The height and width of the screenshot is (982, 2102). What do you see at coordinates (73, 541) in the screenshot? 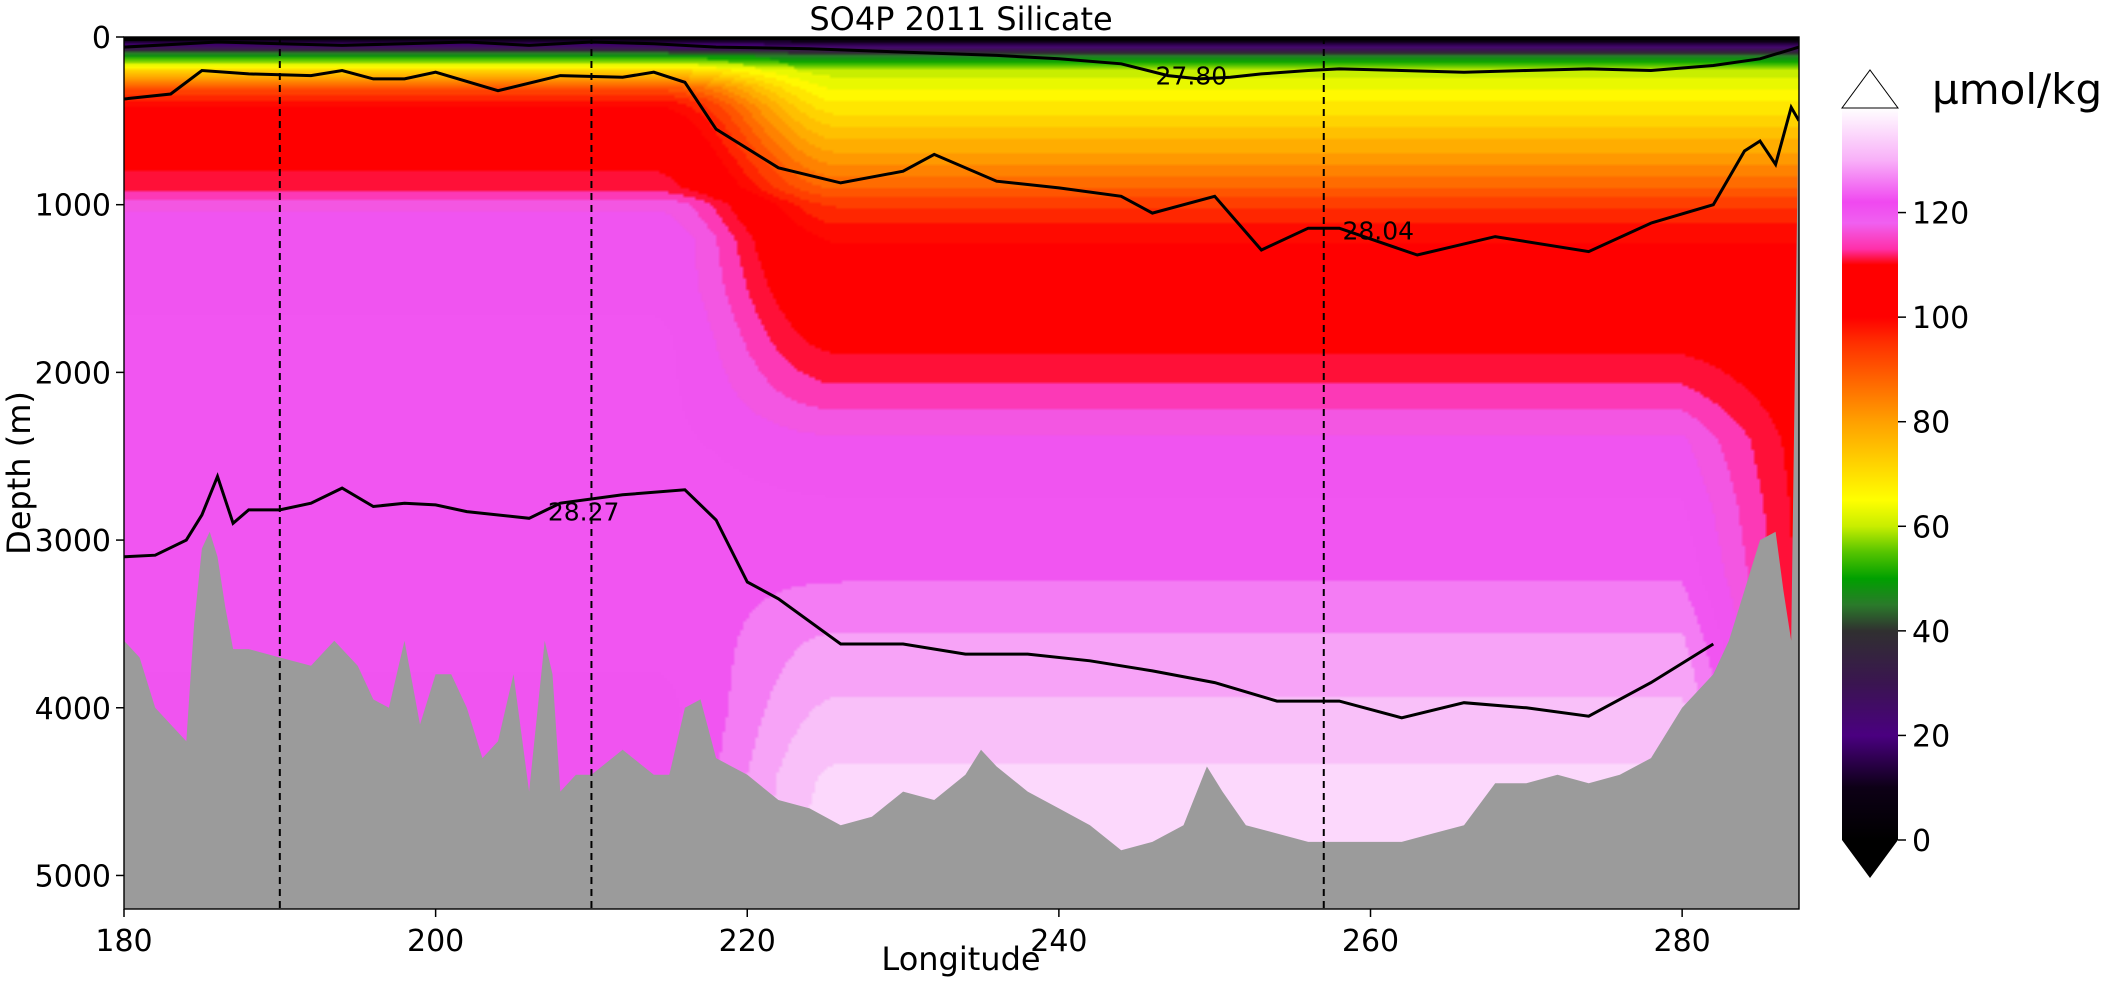
I see `y-tick-label: 3000` at bounding box center [73, 541].